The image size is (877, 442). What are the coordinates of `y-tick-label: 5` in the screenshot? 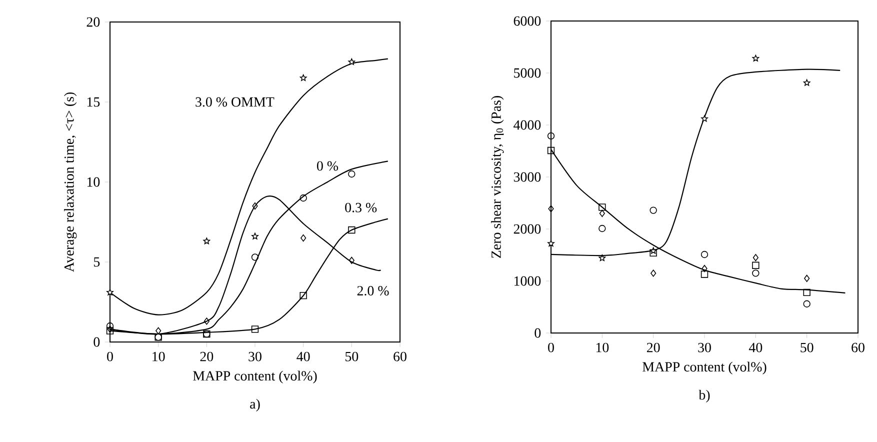 It's located at (97, 262).